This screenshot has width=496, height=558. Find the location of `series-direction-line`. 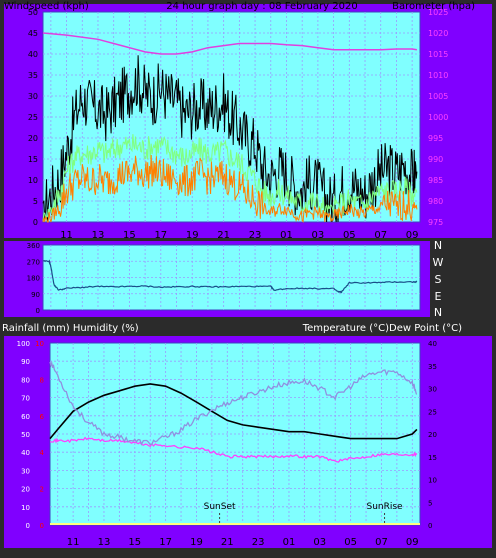

series-direction-line is located at coordinates (230, 276).